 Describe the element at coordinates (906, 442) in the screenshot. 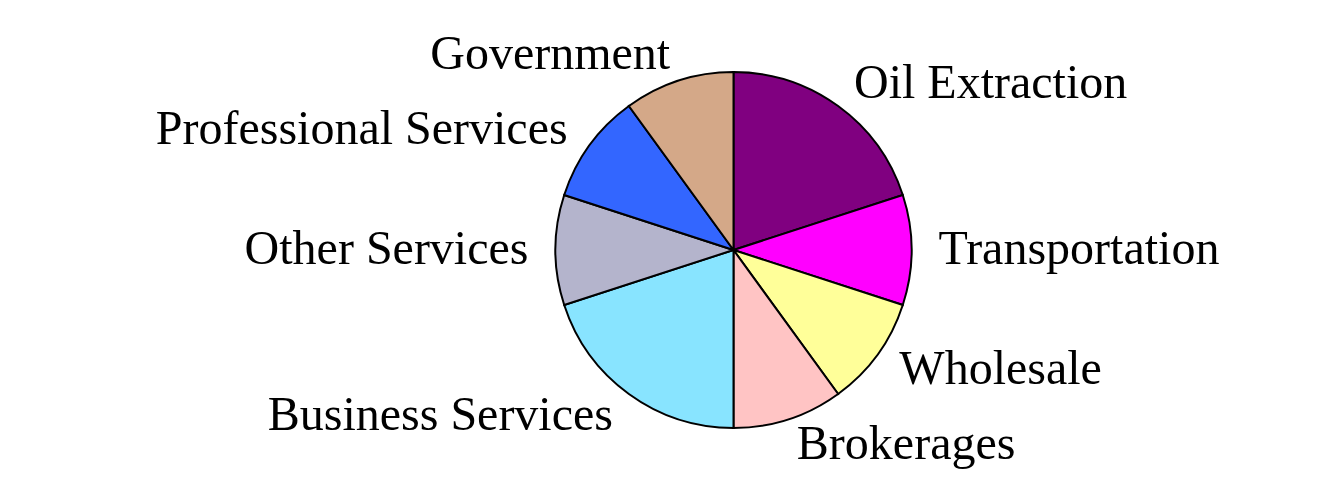

I see `slice-label: Brokerages` at that location.